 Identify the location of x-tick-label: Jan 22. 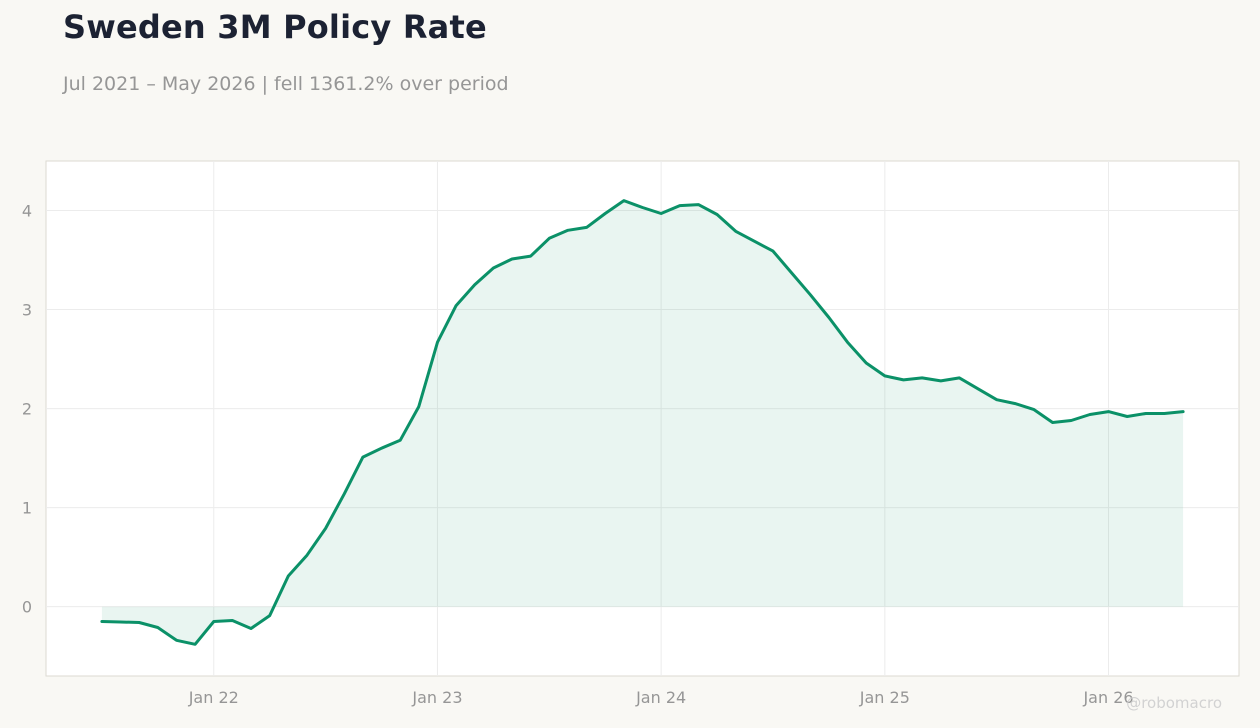
(213, 697).